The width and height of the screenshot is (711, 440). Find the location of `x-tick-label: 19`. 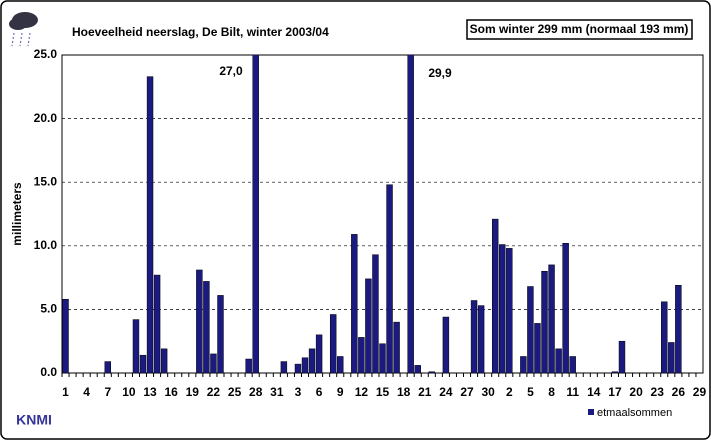

x-tick-label: 19 is located at coordinates (193, 392).